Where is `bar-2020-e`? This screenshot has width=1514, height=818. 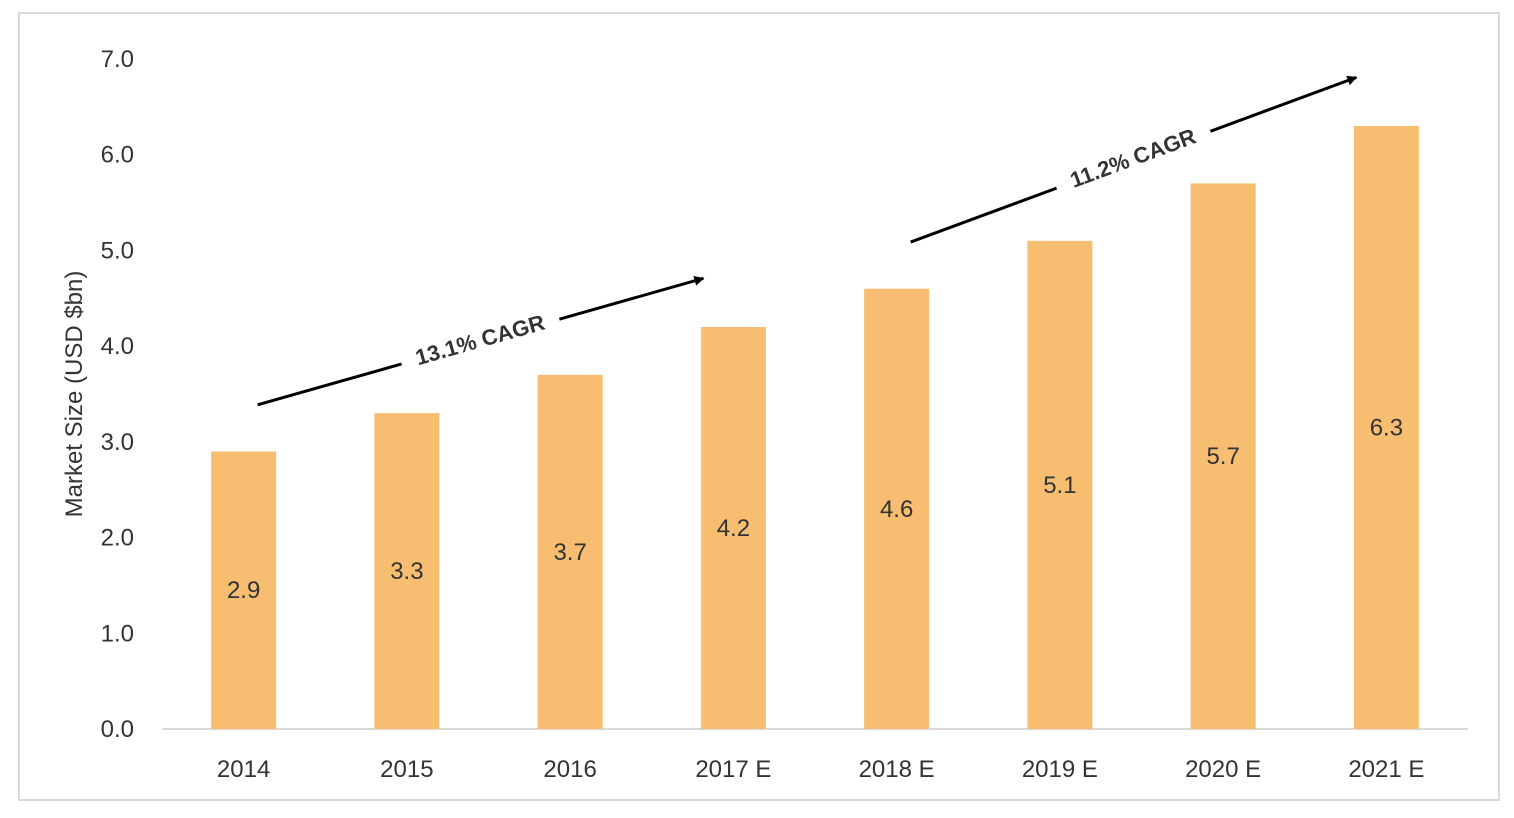
bar-2020-e is located at coordinates (1223, 456).